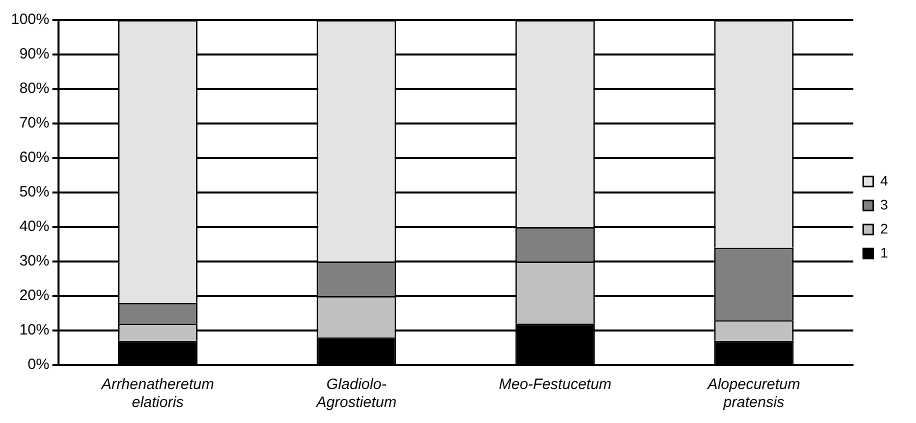  I want to click on y-tick-label: 80%, so click(34, 89).